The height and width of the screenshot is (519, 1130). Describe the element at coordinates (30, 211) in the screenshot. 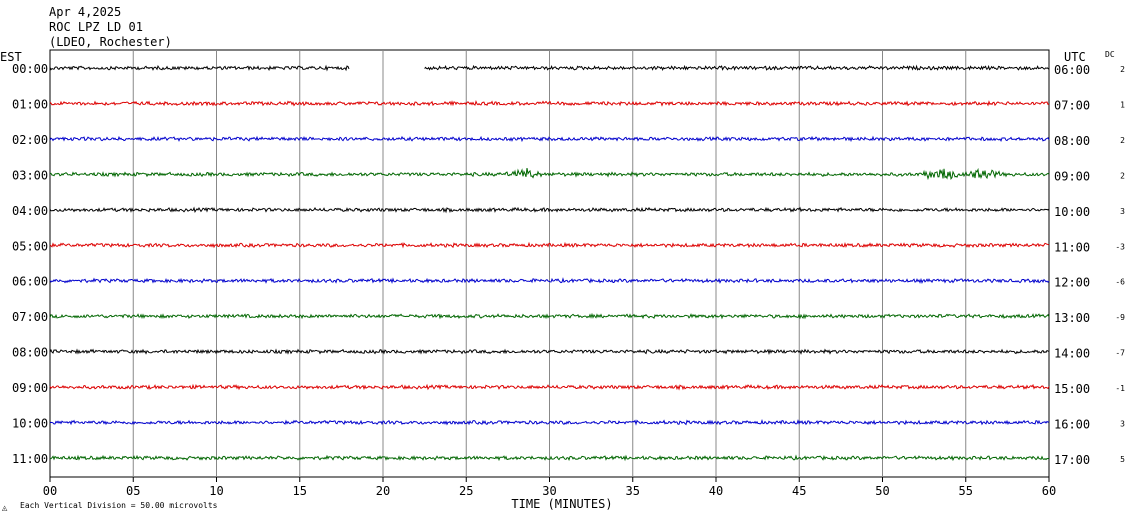

I see `est-time-label: 04:00` at that location.